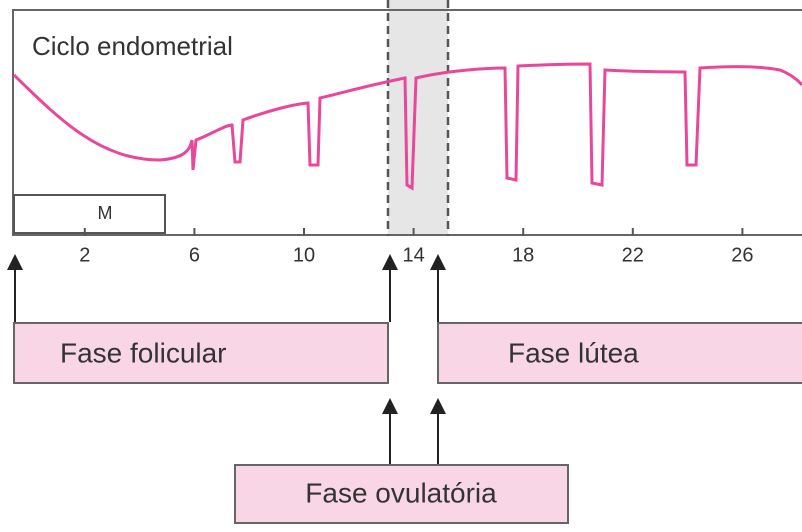 Image resolution: width=802 pixels, height=532 pixels. Describe the element at coordinates (633, 255) in the screenshot. I see `day-label: 22` at that location.